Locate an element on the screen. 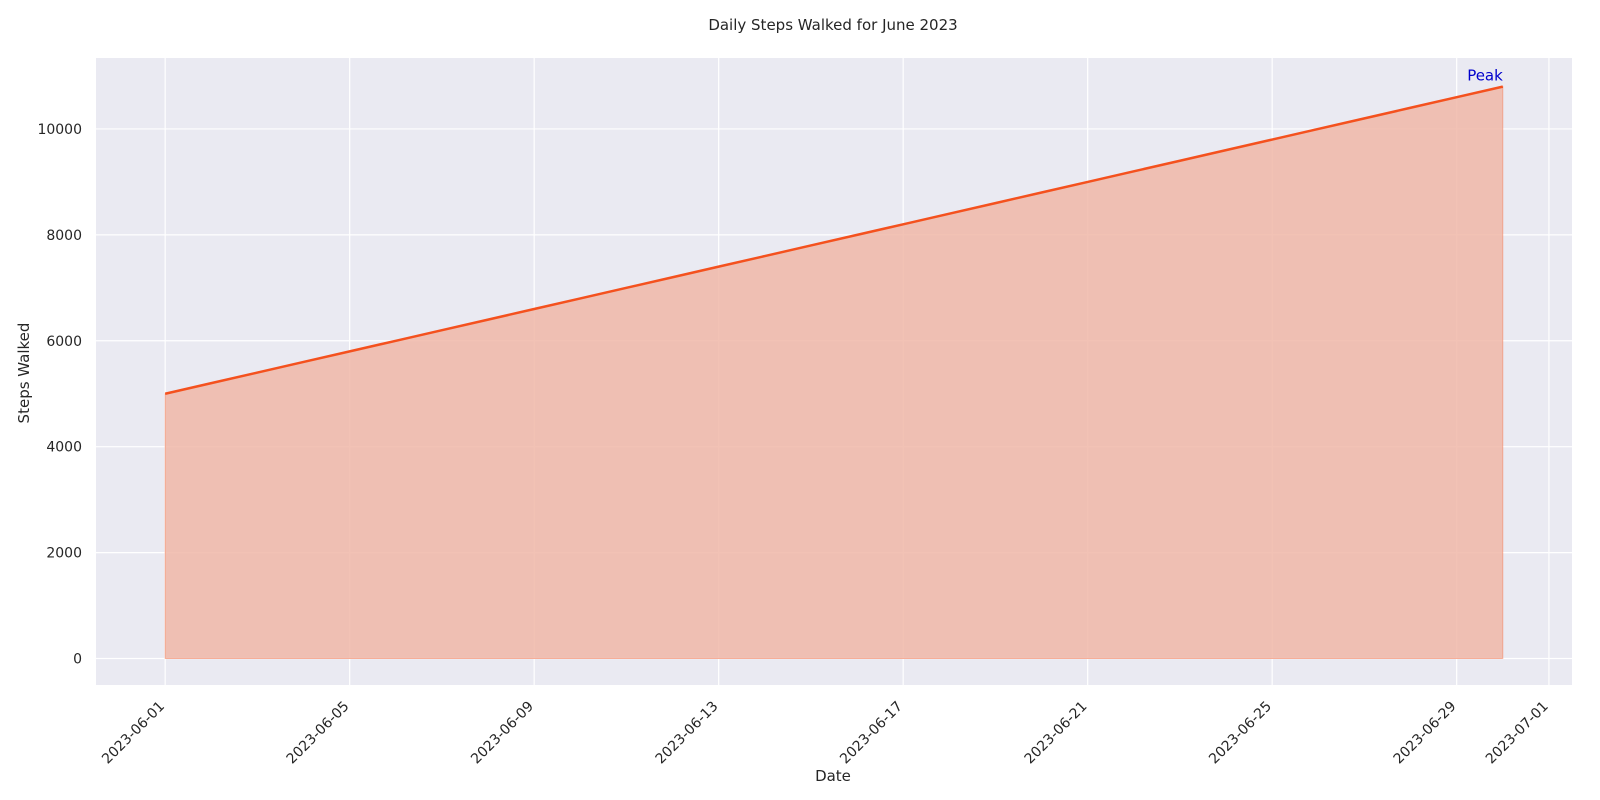 This screenshot has height=800, width=1600. x-tick-label: 2023-07-01 is located at coordinates (1517, 733).